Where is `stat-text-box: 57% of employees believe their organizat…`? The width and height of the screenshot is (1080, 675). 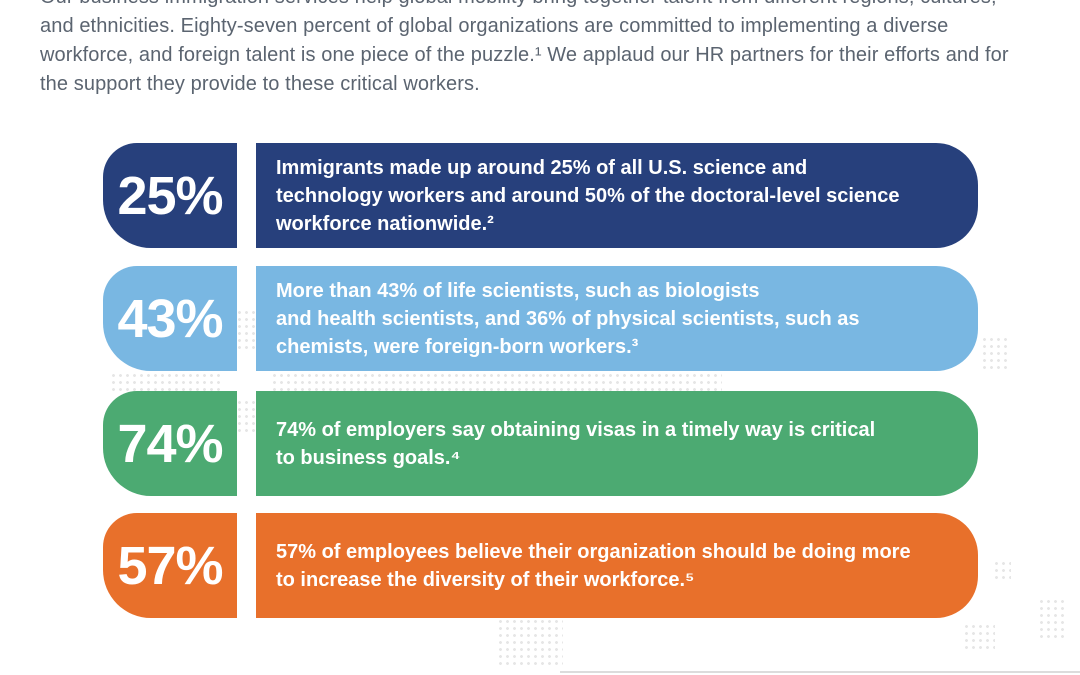 stat-text-box: 57% of employees believe their organizat… is located at coordinates (617, 565).